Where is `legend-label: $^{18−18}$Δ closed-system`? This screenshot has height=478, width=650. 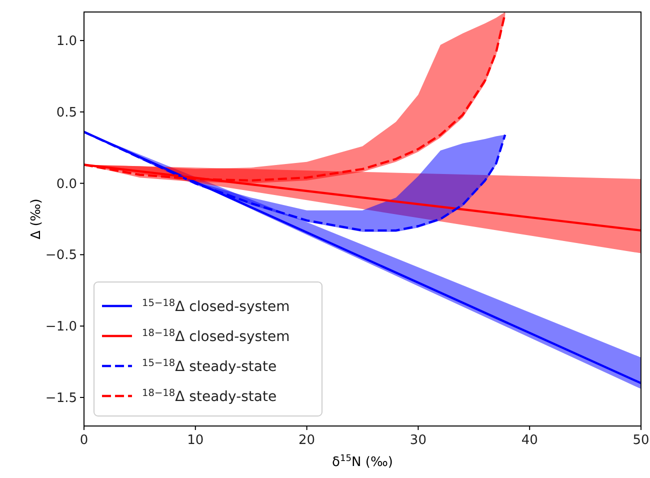
legend-label: $^{18−18}$Δ closed-system is located at coordinates (216, 336).